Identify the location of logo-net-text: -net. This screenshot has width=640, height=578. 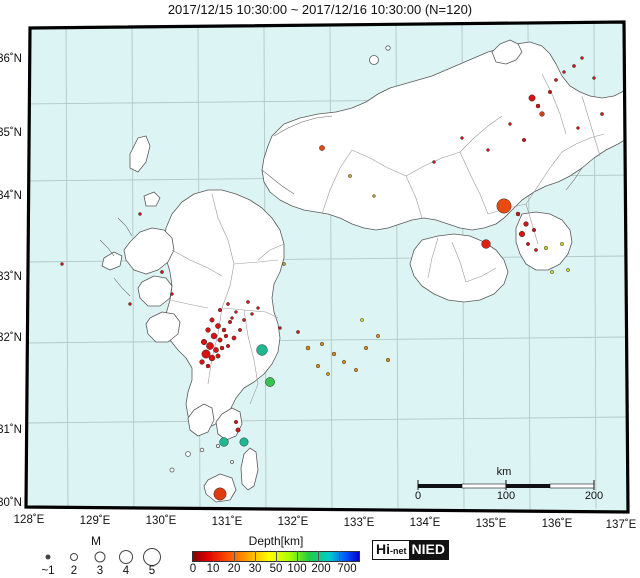
(398, 551).